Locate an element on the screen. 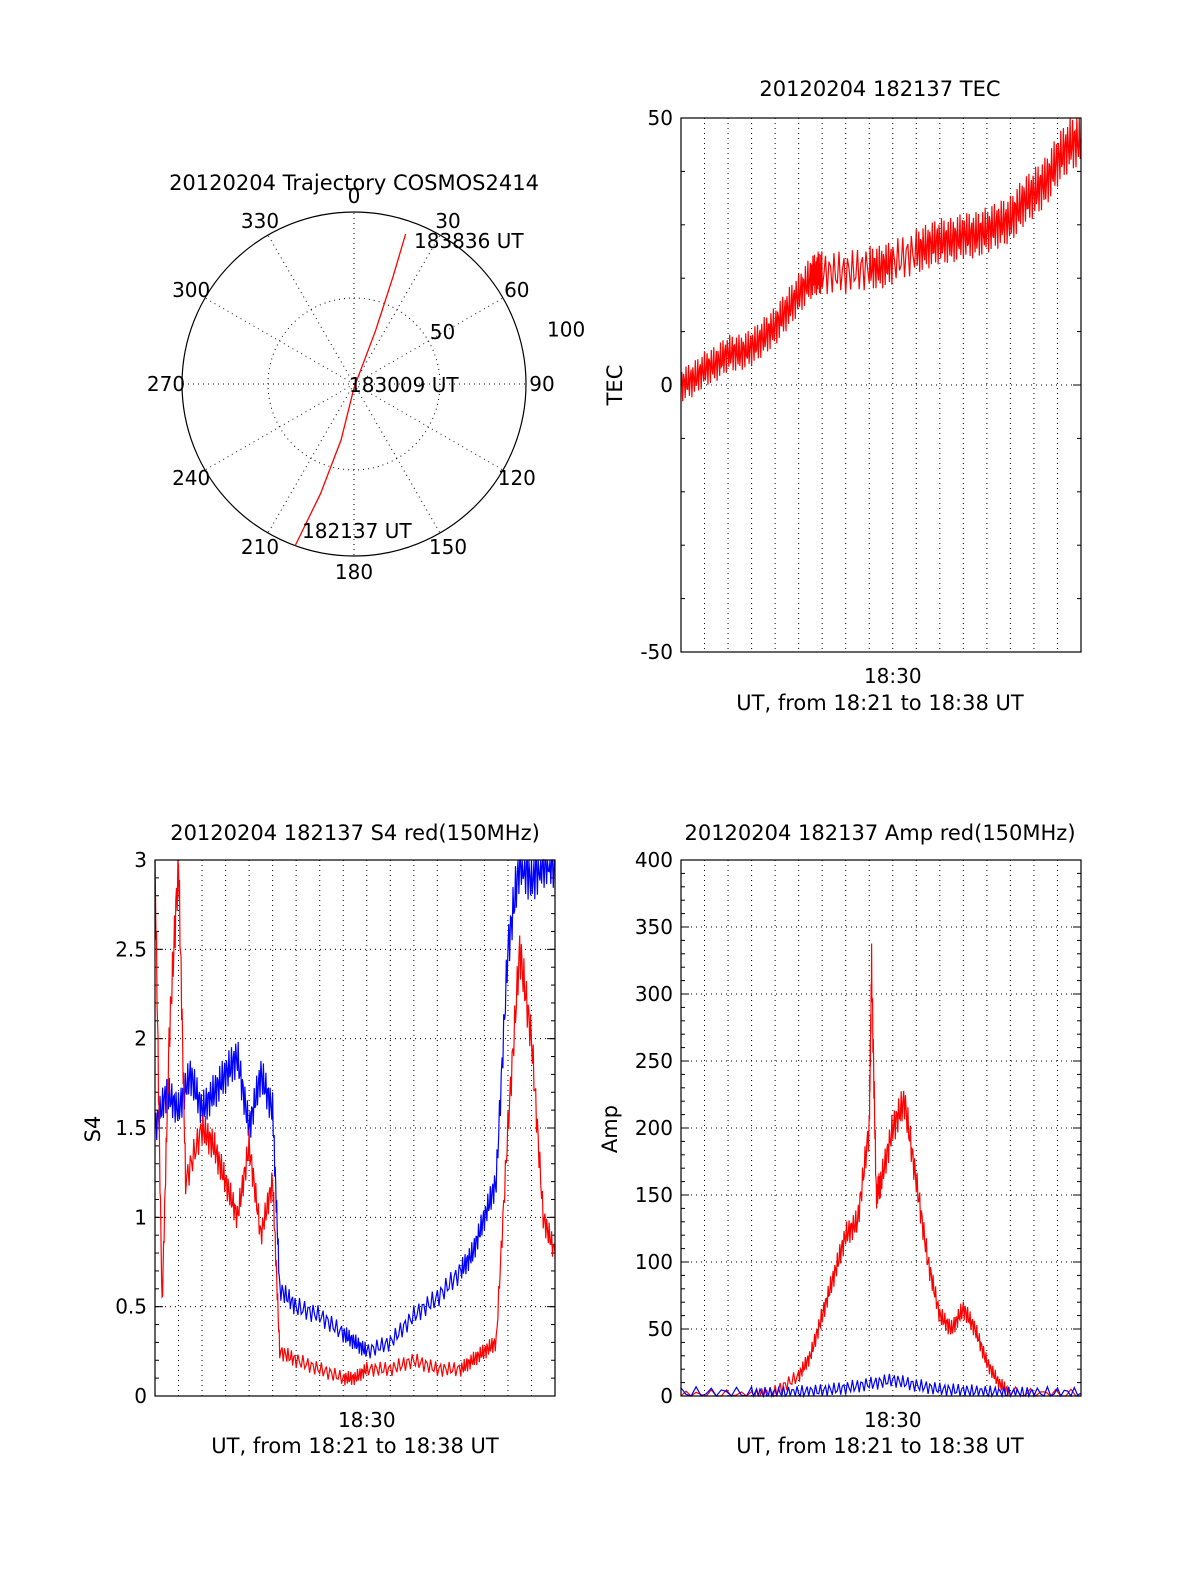 The height and width of the screenshot is (1575, 1200). polar-azimuth-label: 150 is located at coordinates (448, 547).